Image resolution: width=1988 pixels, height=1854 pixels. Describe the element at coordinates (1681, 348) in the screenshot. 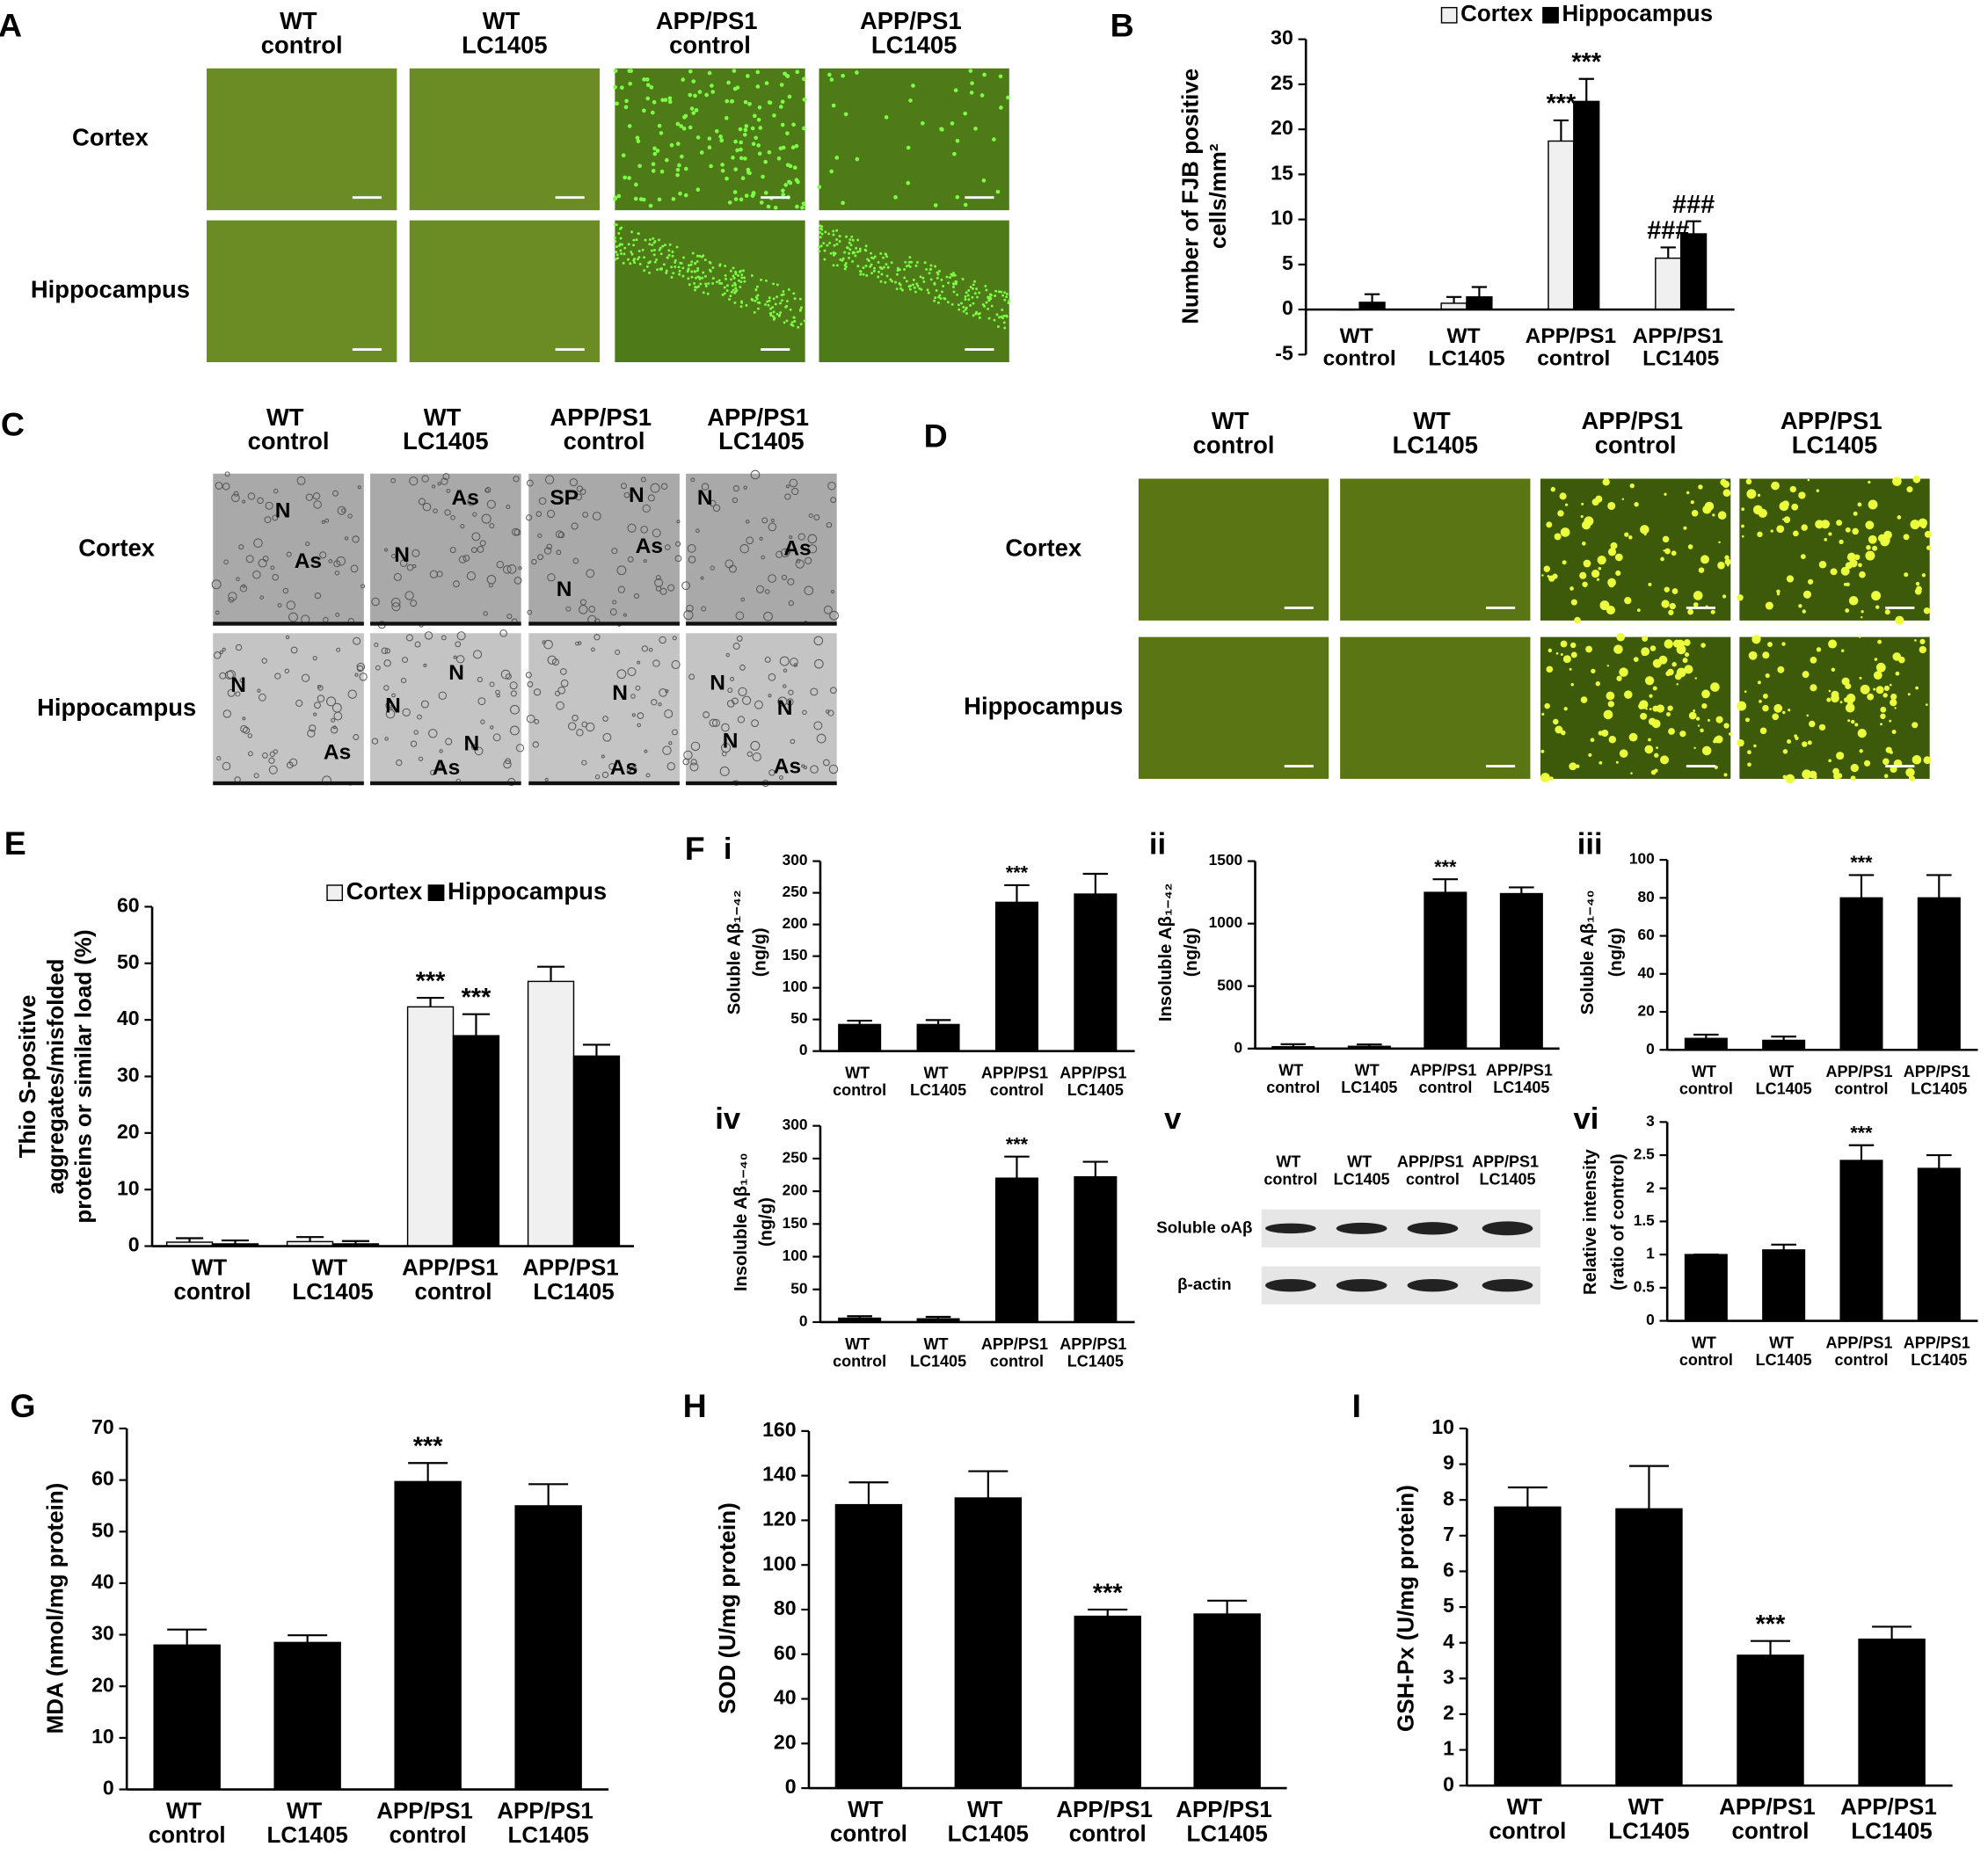

I see `x-tick-label: APP/PS1 LC1405` at that location.